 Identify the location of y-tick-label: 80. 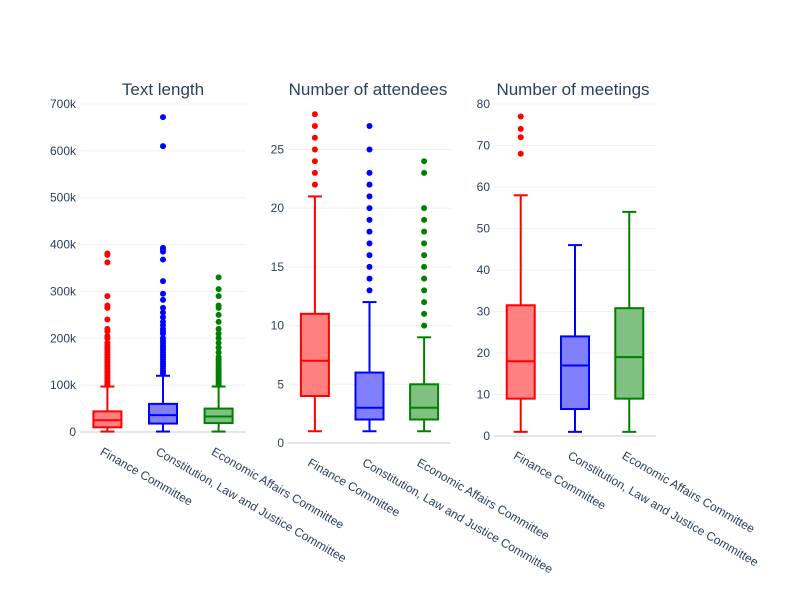
(484, 104).